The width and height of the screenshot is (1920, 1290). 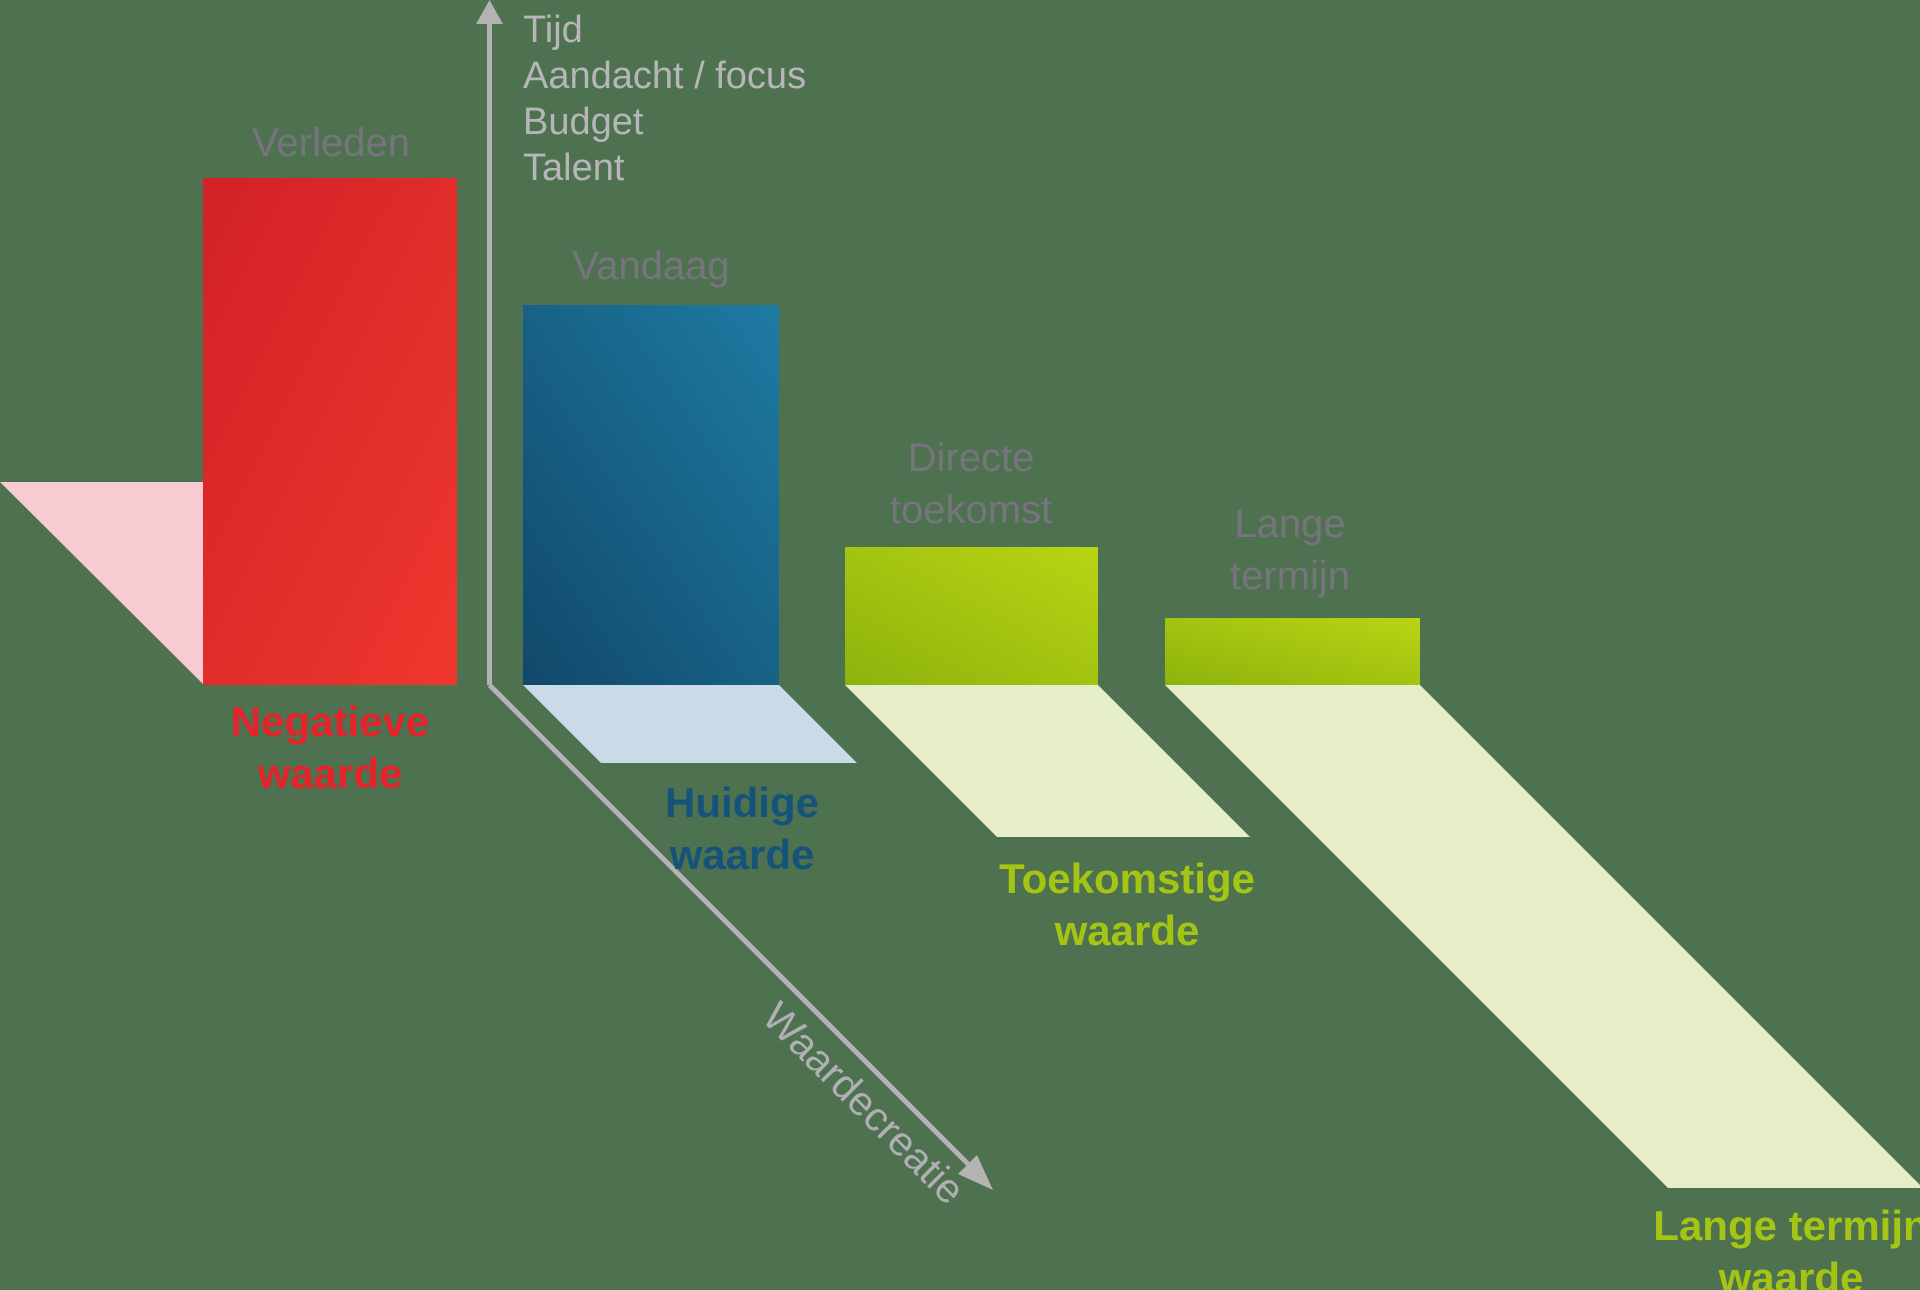 What do you see at coordinates (574, 168) in the screenshot?
I see `axis-label-talent: Talent` at bounding box center [574, 168].